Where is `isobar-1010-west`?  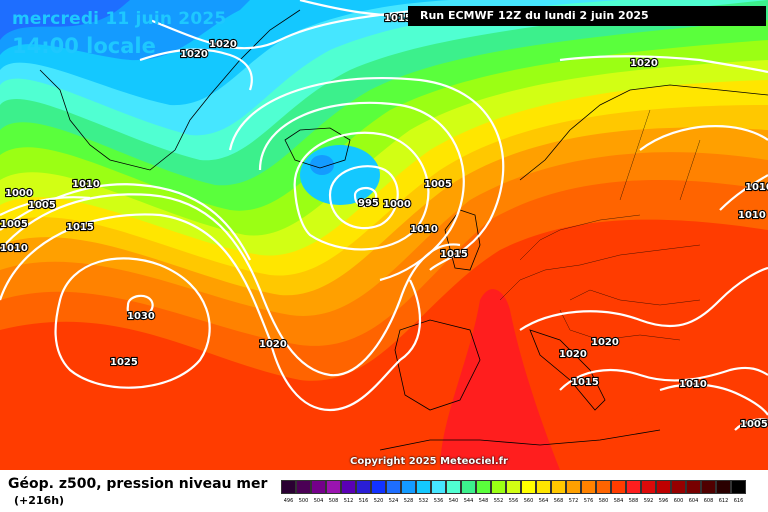 isobar-1010-west is located at coordinates (125, 222).